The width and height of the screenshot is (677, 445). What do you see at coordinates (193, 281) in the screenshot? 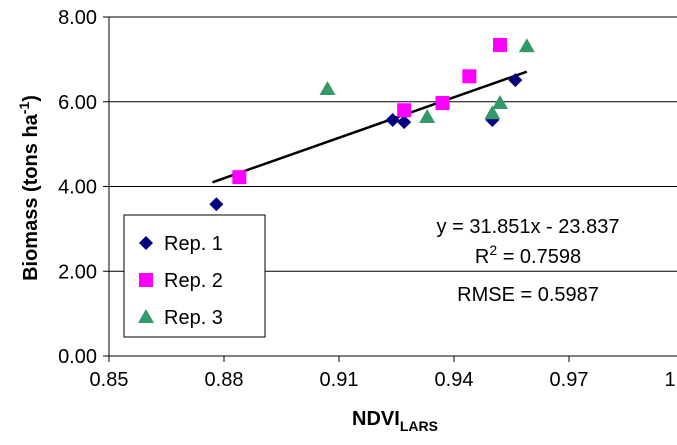
I see `legend-label: Rep. 2` at bounding box center [193, 281].